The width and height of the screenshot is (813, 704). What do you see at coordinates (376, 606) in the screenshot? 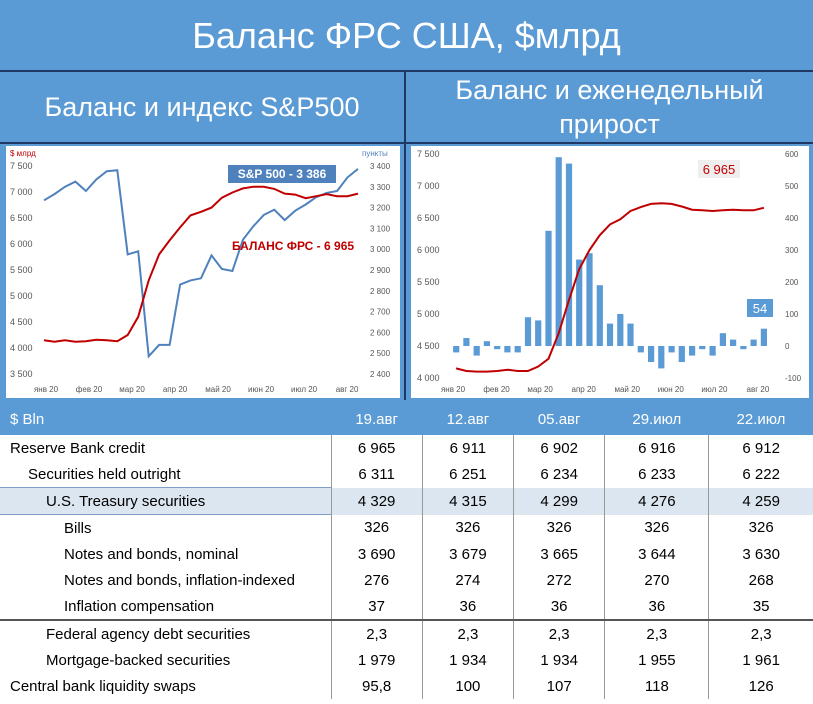
I see `value-cell: 37` at bounding box center [376, 606].